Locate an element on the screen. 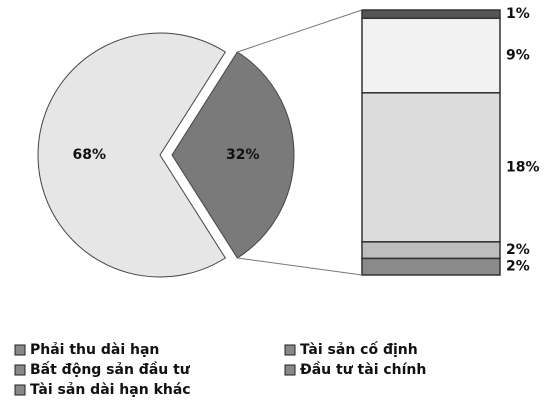 This screenshot has height=401, width=544. legend-label: Phải thu dài hạn is located at coordinates (94, 350).